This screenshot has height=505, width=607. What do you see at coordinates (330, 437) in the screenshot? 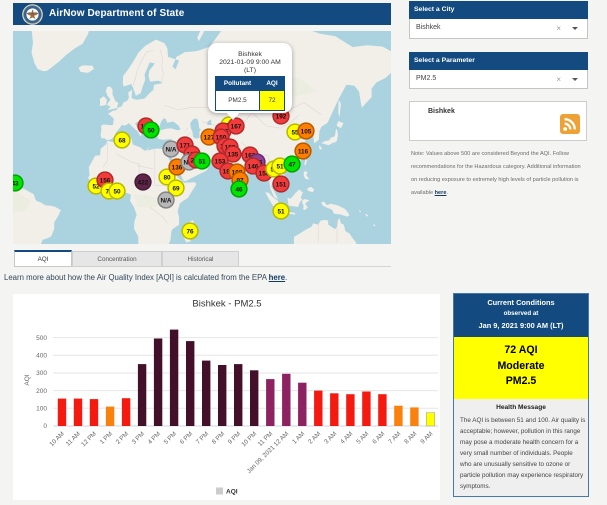
I see `svg-text: 3 AM` at bounding box center [330, 437].